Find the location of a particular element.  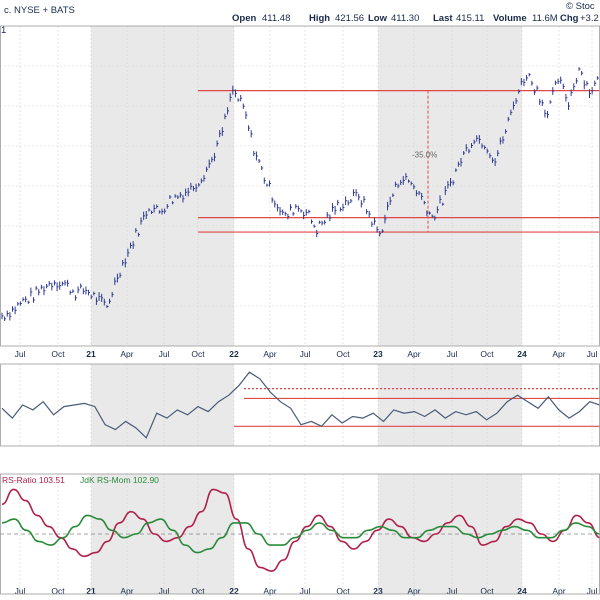

legend-rs-ratio: RS-Ratio 103.51 is located at coordinates (33, 480).